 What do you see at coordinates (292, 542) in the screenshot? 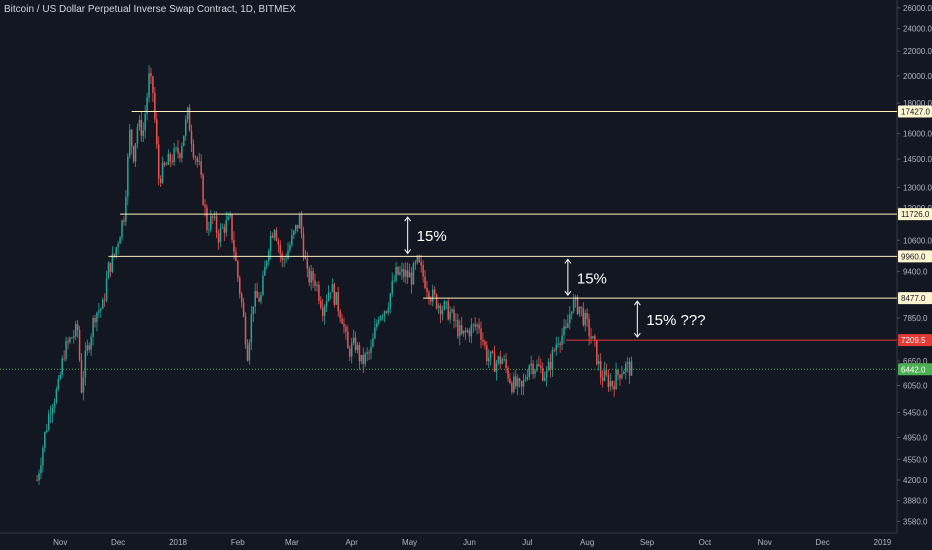
I see `time-tick-label: Mar` at bounding box center [292, 542].